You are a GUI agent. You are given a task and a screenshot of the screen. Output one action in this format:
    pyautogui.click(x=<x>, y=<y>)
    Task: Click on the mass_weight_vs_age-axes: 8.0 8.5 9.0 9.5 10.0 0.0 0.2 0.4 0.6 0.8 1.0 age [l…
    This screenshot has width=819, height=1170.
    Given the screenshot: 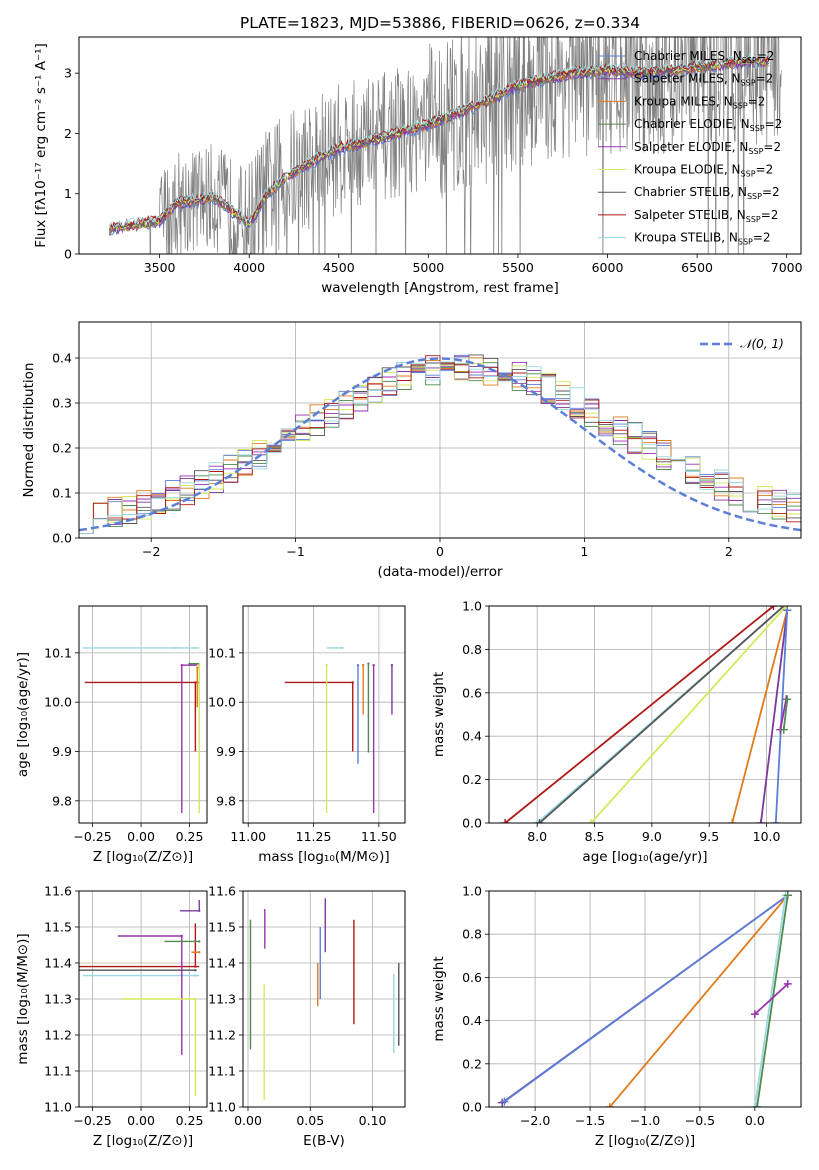 What is the action you would take?
    pyautogui.click(x=616, y=732)
    